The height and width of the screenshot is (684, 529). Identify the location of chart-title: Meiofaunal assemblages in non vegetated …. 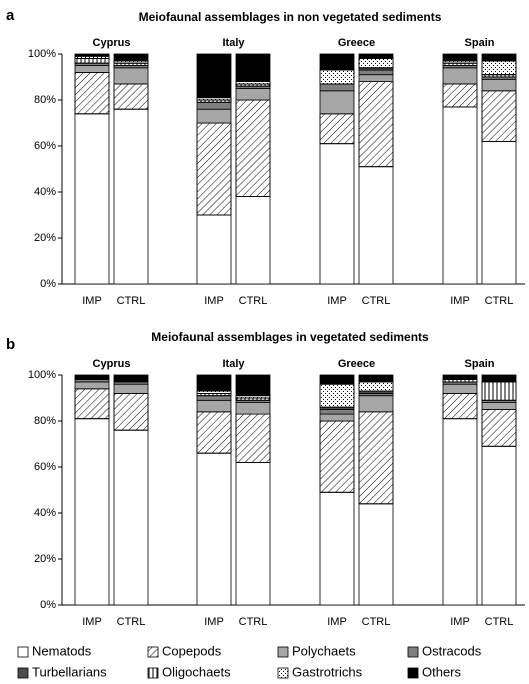
(290, 17).